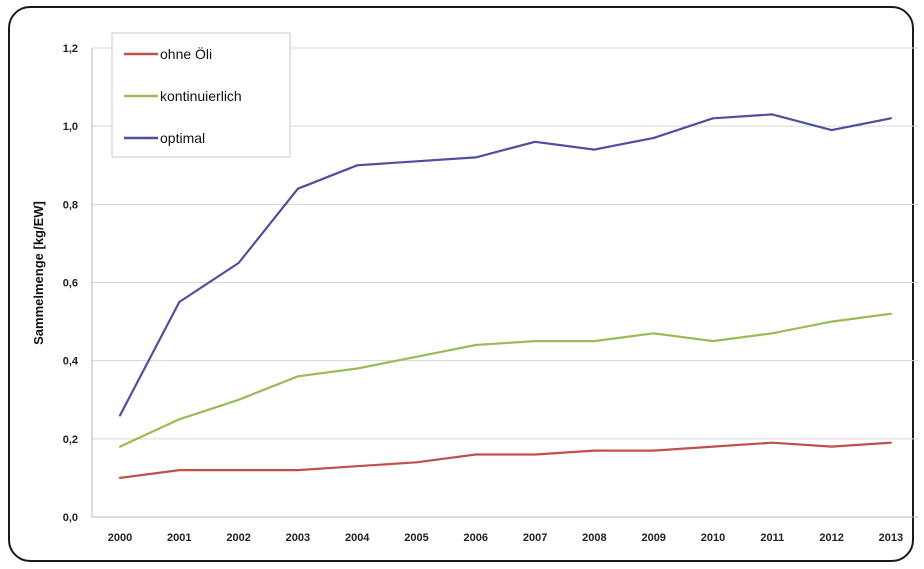  What do you see at coordinates (70, 127) in the screenshot?
I see `y-tick-label: 1,0` at bounding box center [70, 127].